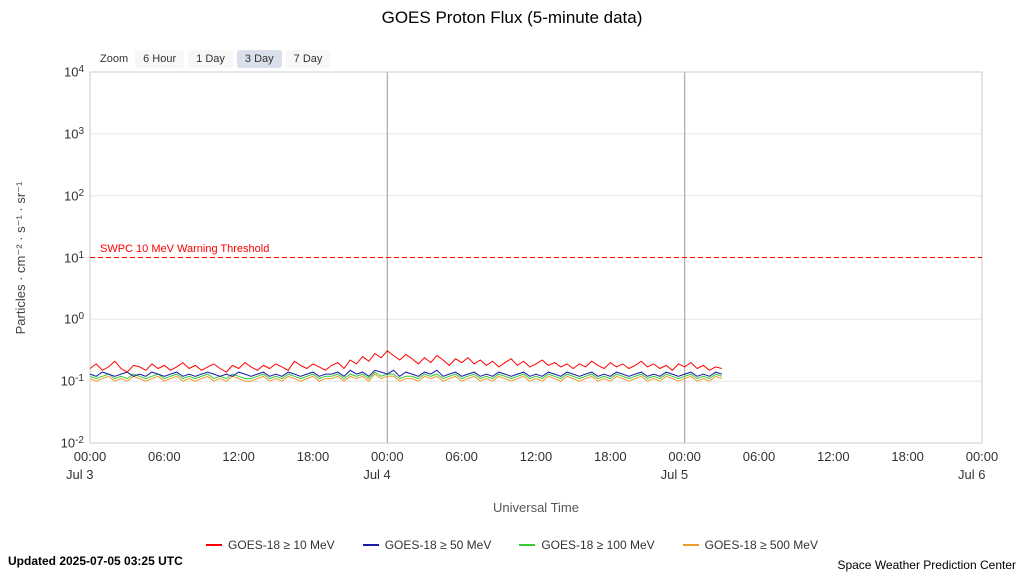  Describe the element at coordinates (73, 133) in the screenshot. I see `y-tick-label: 10³` at that location.